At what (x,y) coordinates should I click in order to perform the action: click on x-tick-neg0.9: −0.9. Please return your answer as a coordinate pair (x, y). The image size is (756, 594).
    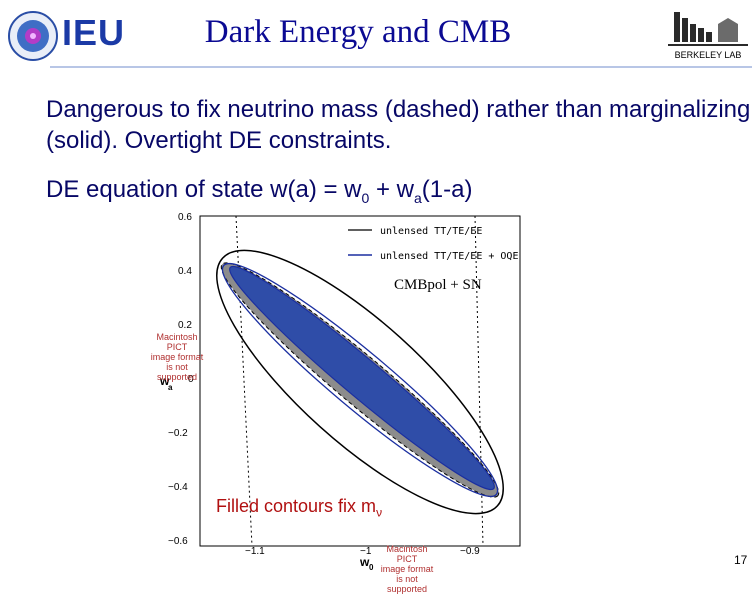
    Looking at the image, I should click on (470, 551).